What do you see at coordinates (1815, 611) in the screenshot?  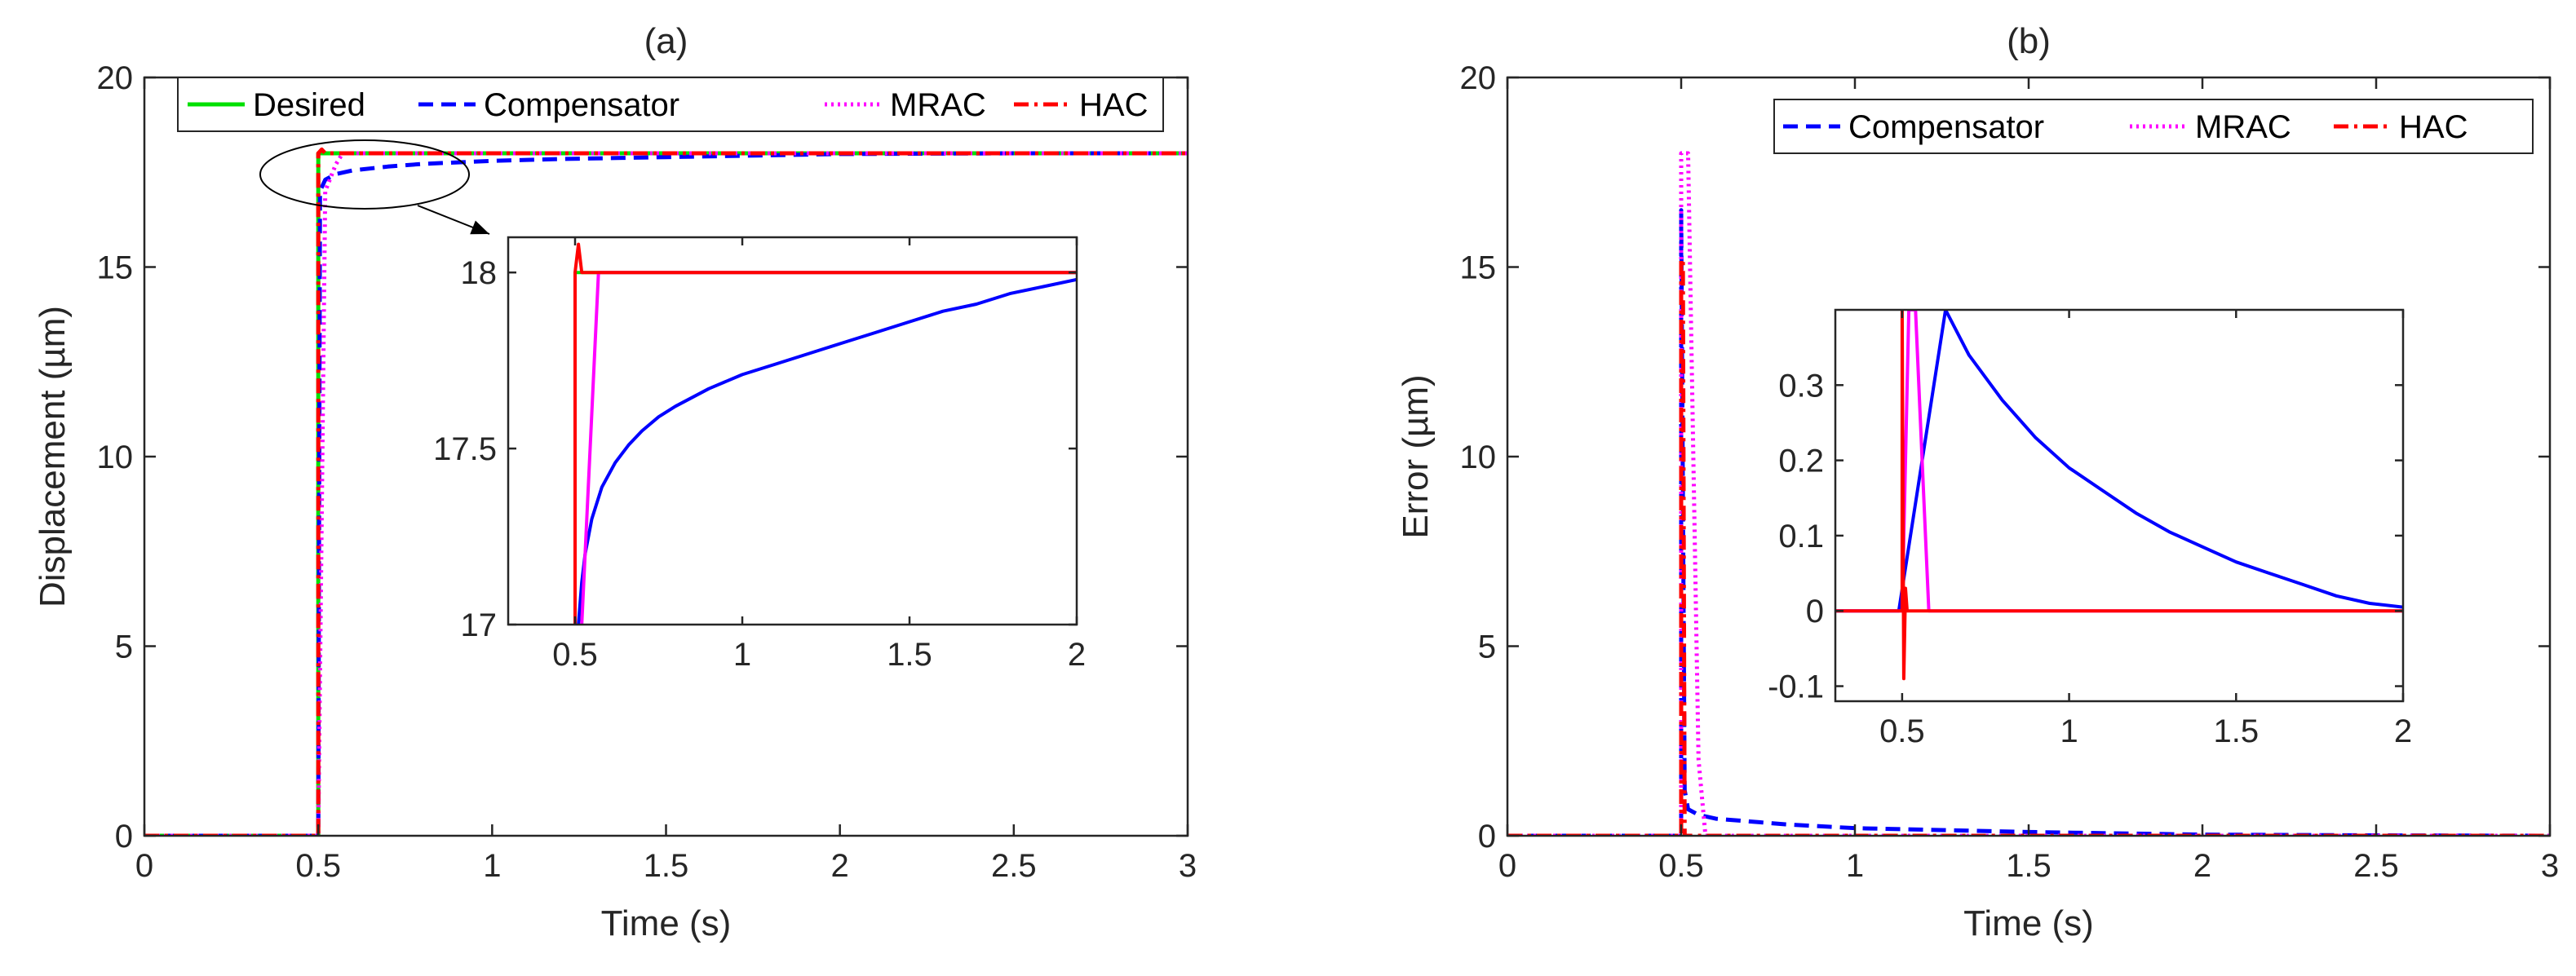 I see `chart-b-inset-ytick-label: 0` at bounding box center [1815, 611].